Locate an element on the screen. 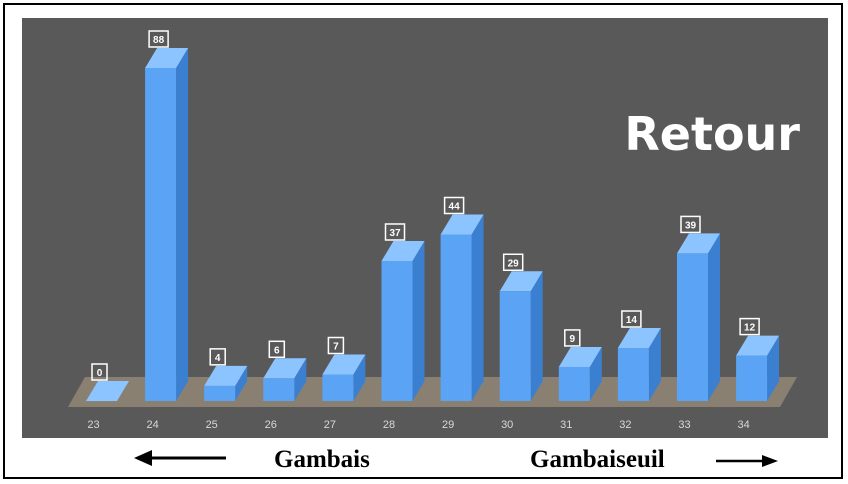  data-label: 0 is located at coordinates (100, 373).